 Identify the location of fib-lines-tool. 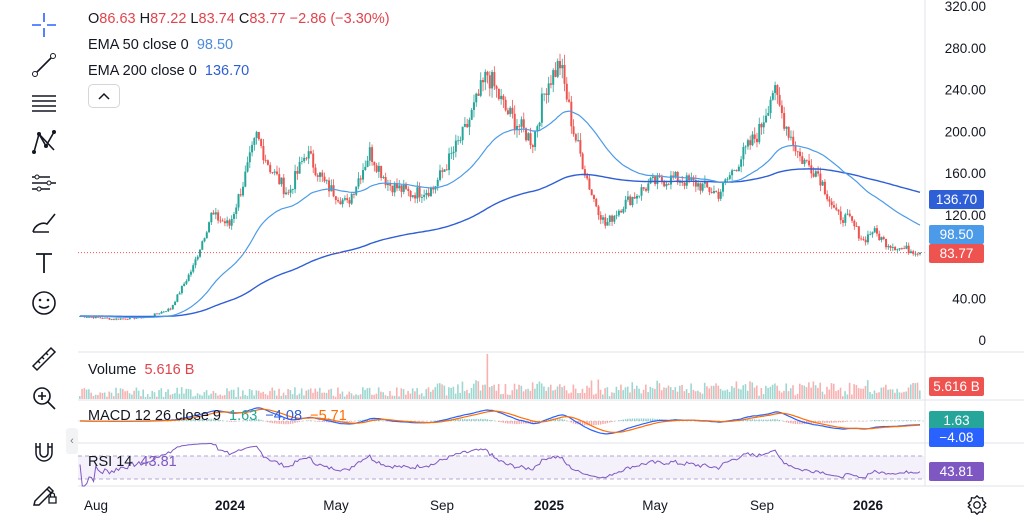
(44, 103).